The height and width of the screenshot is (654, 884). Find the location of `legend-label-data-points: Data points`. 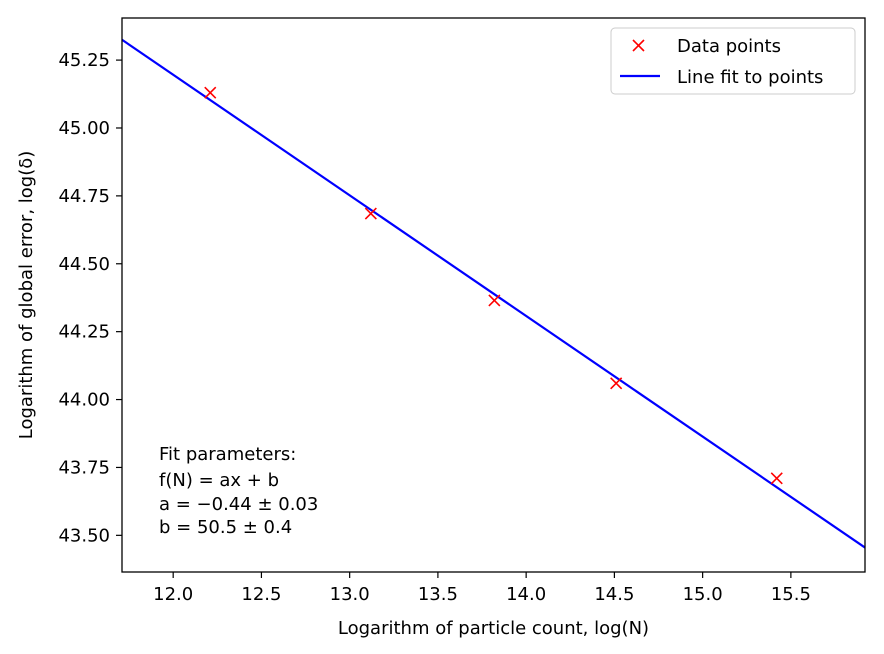

legend-label-data-points: Data points is located at coordinates (729, 46).